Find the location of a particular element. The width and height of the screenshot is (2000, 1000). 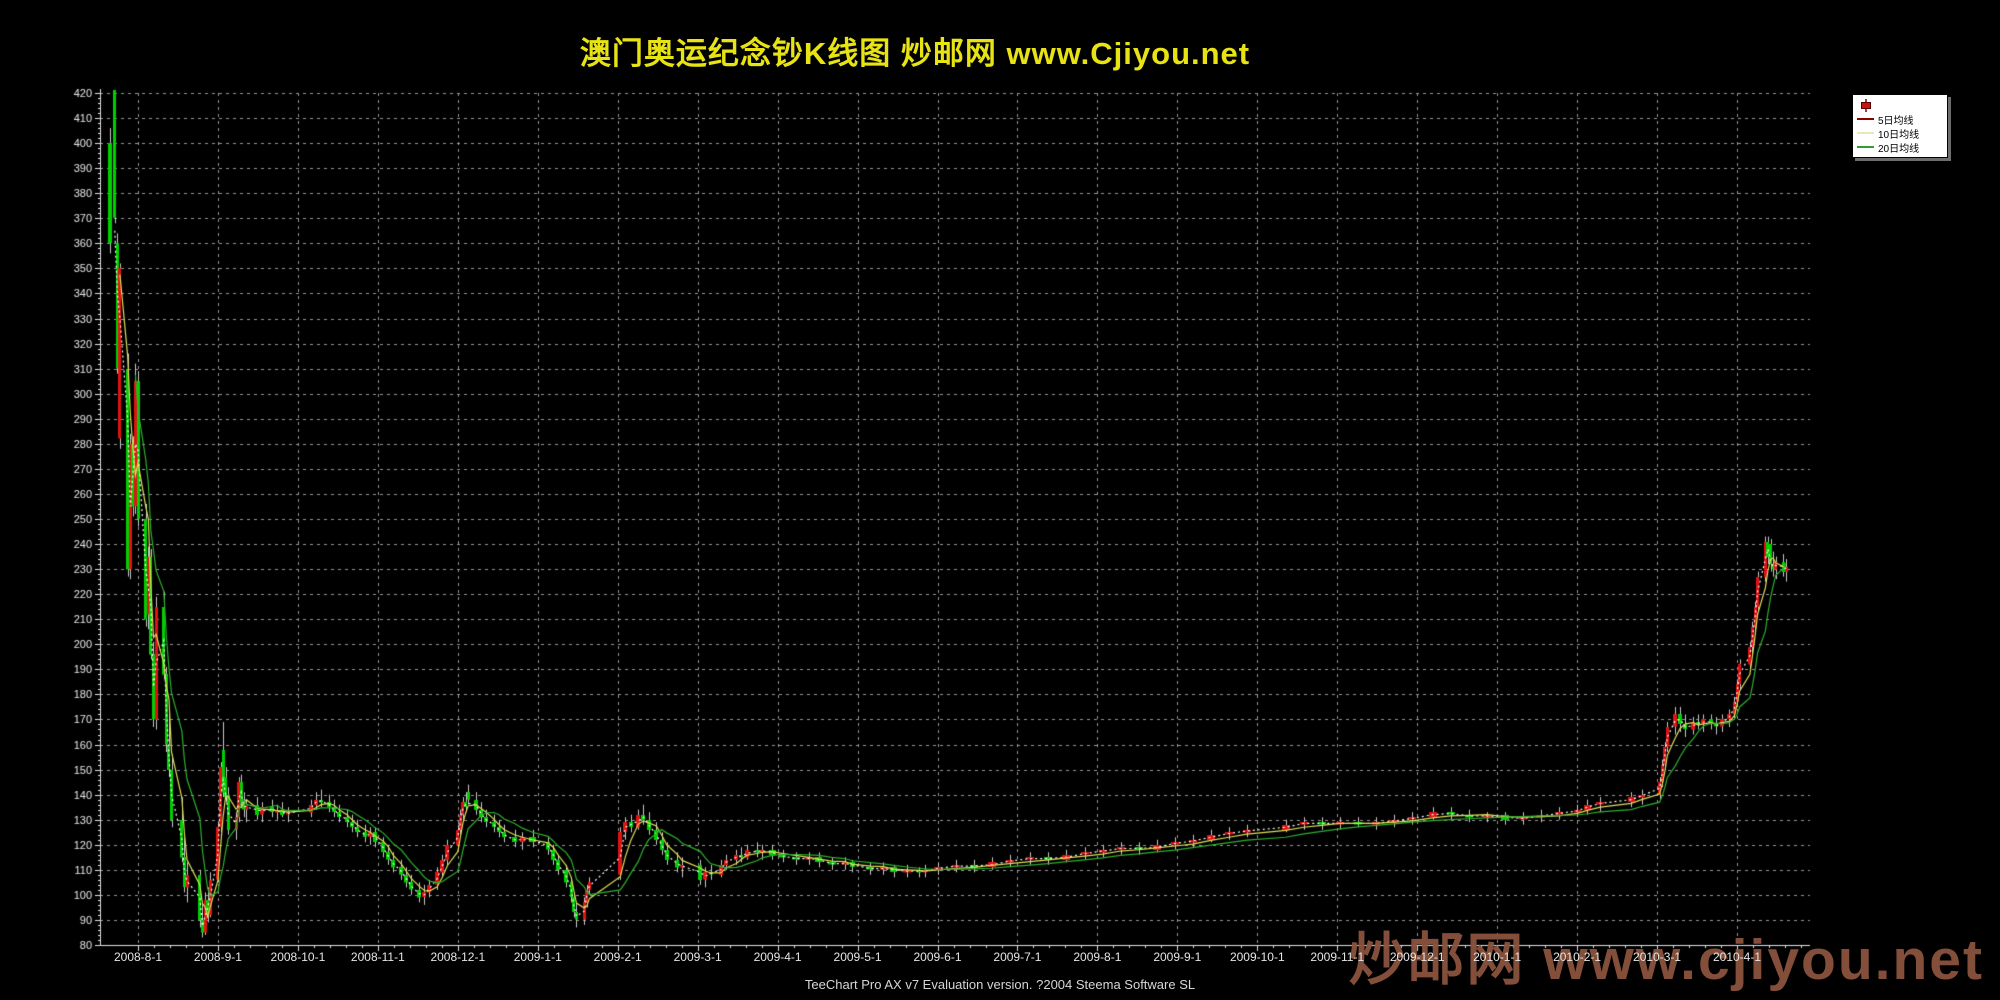

x-tick-label: 2009-5-1 is located at coordinates (857, 957).